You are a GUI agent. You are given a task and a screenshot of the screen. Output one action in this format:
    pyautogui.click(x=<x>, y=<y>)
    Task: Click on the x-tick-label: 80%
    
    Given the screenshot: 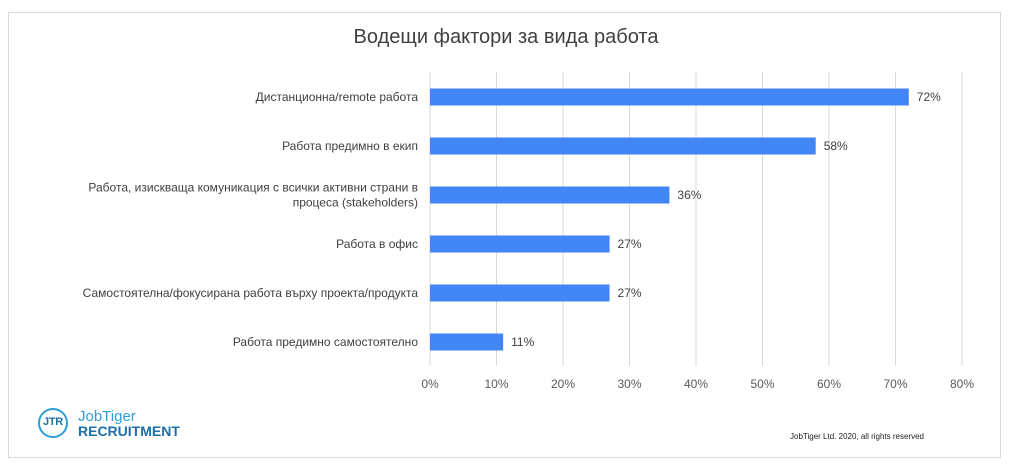 What is the action you would take?
    pyautogui.click(x=962, y=384)
    